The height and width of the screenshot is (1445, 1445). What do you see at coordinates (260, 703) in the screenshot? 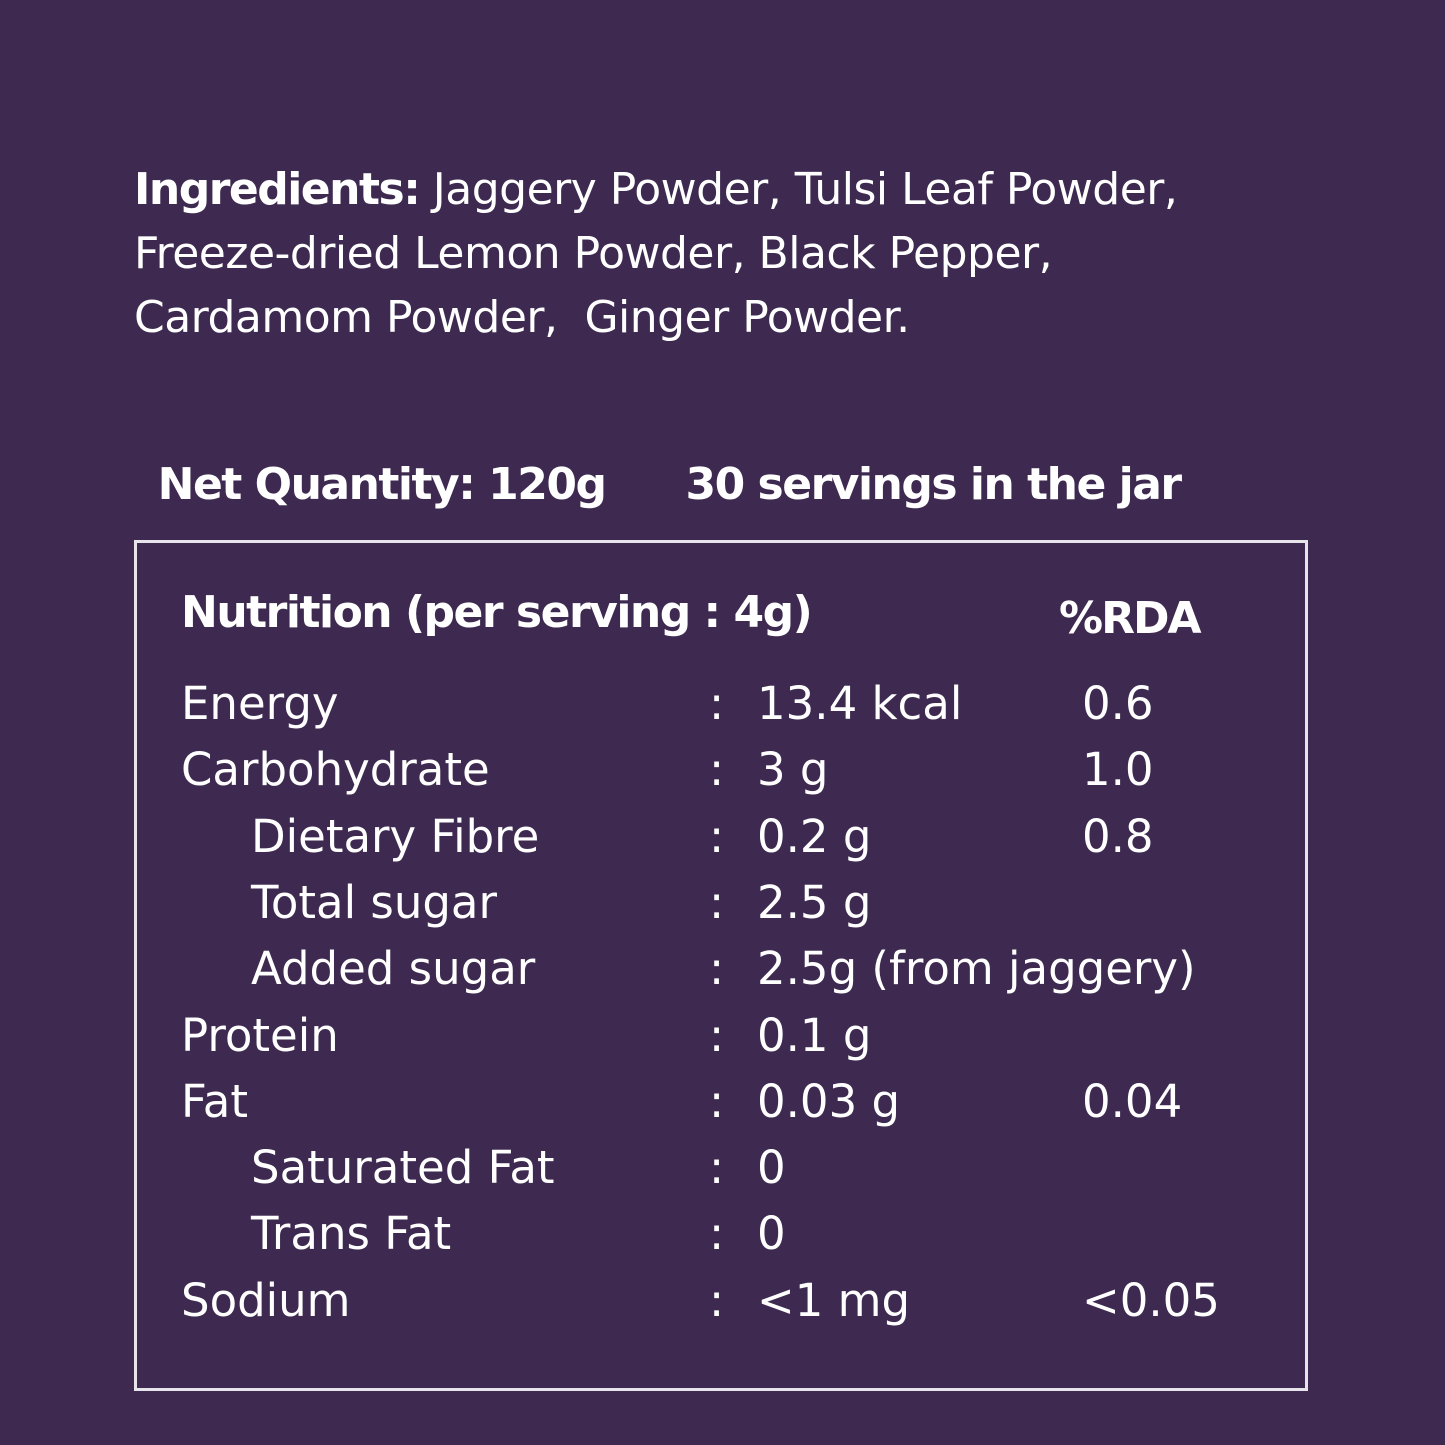
I see `nutrient-name: Energy` at bounding box center [260, 703].